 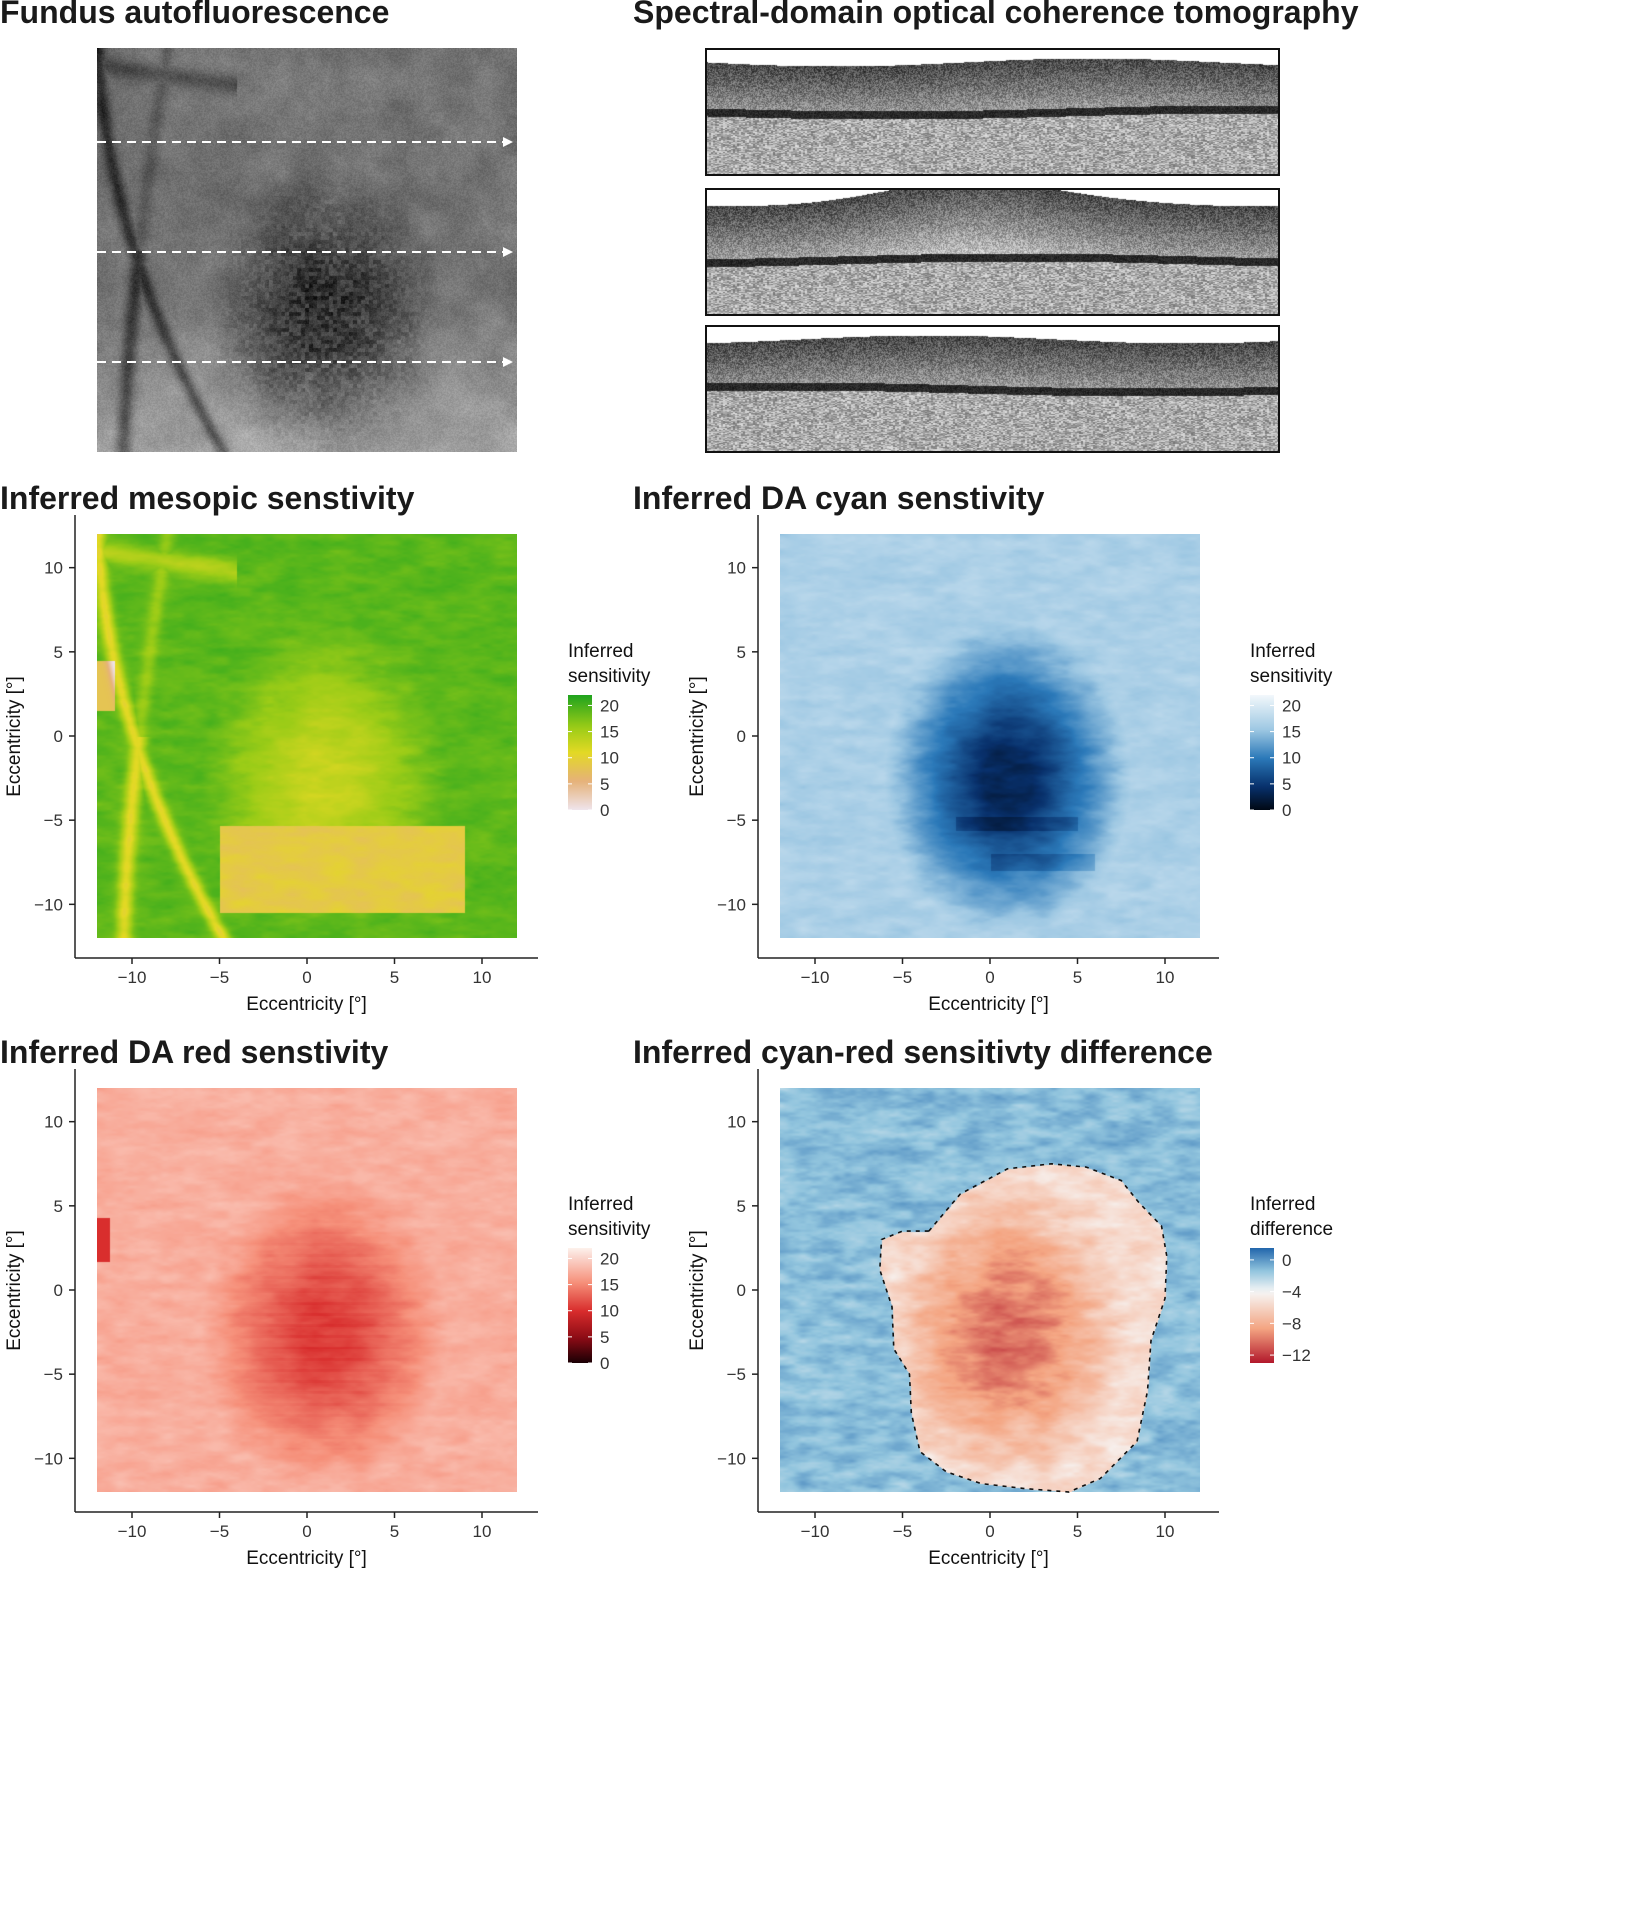 What do you see at coordinates (815, 1531) in the screenshot?
I see `diff-x-tick-label: −10` at bounding box center [815, 1531].